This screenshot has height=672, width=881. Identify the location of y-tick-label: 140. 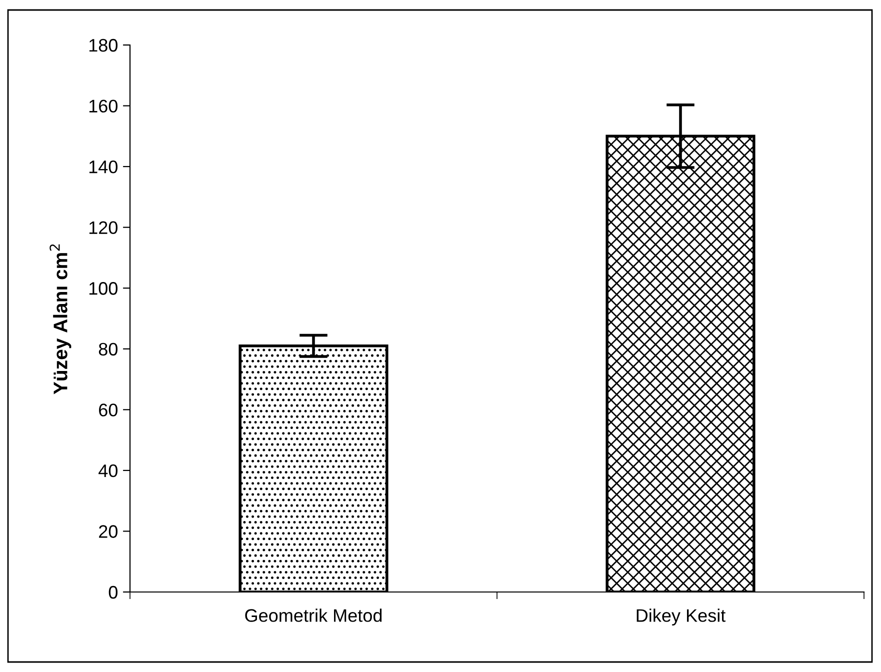
(103, 167).